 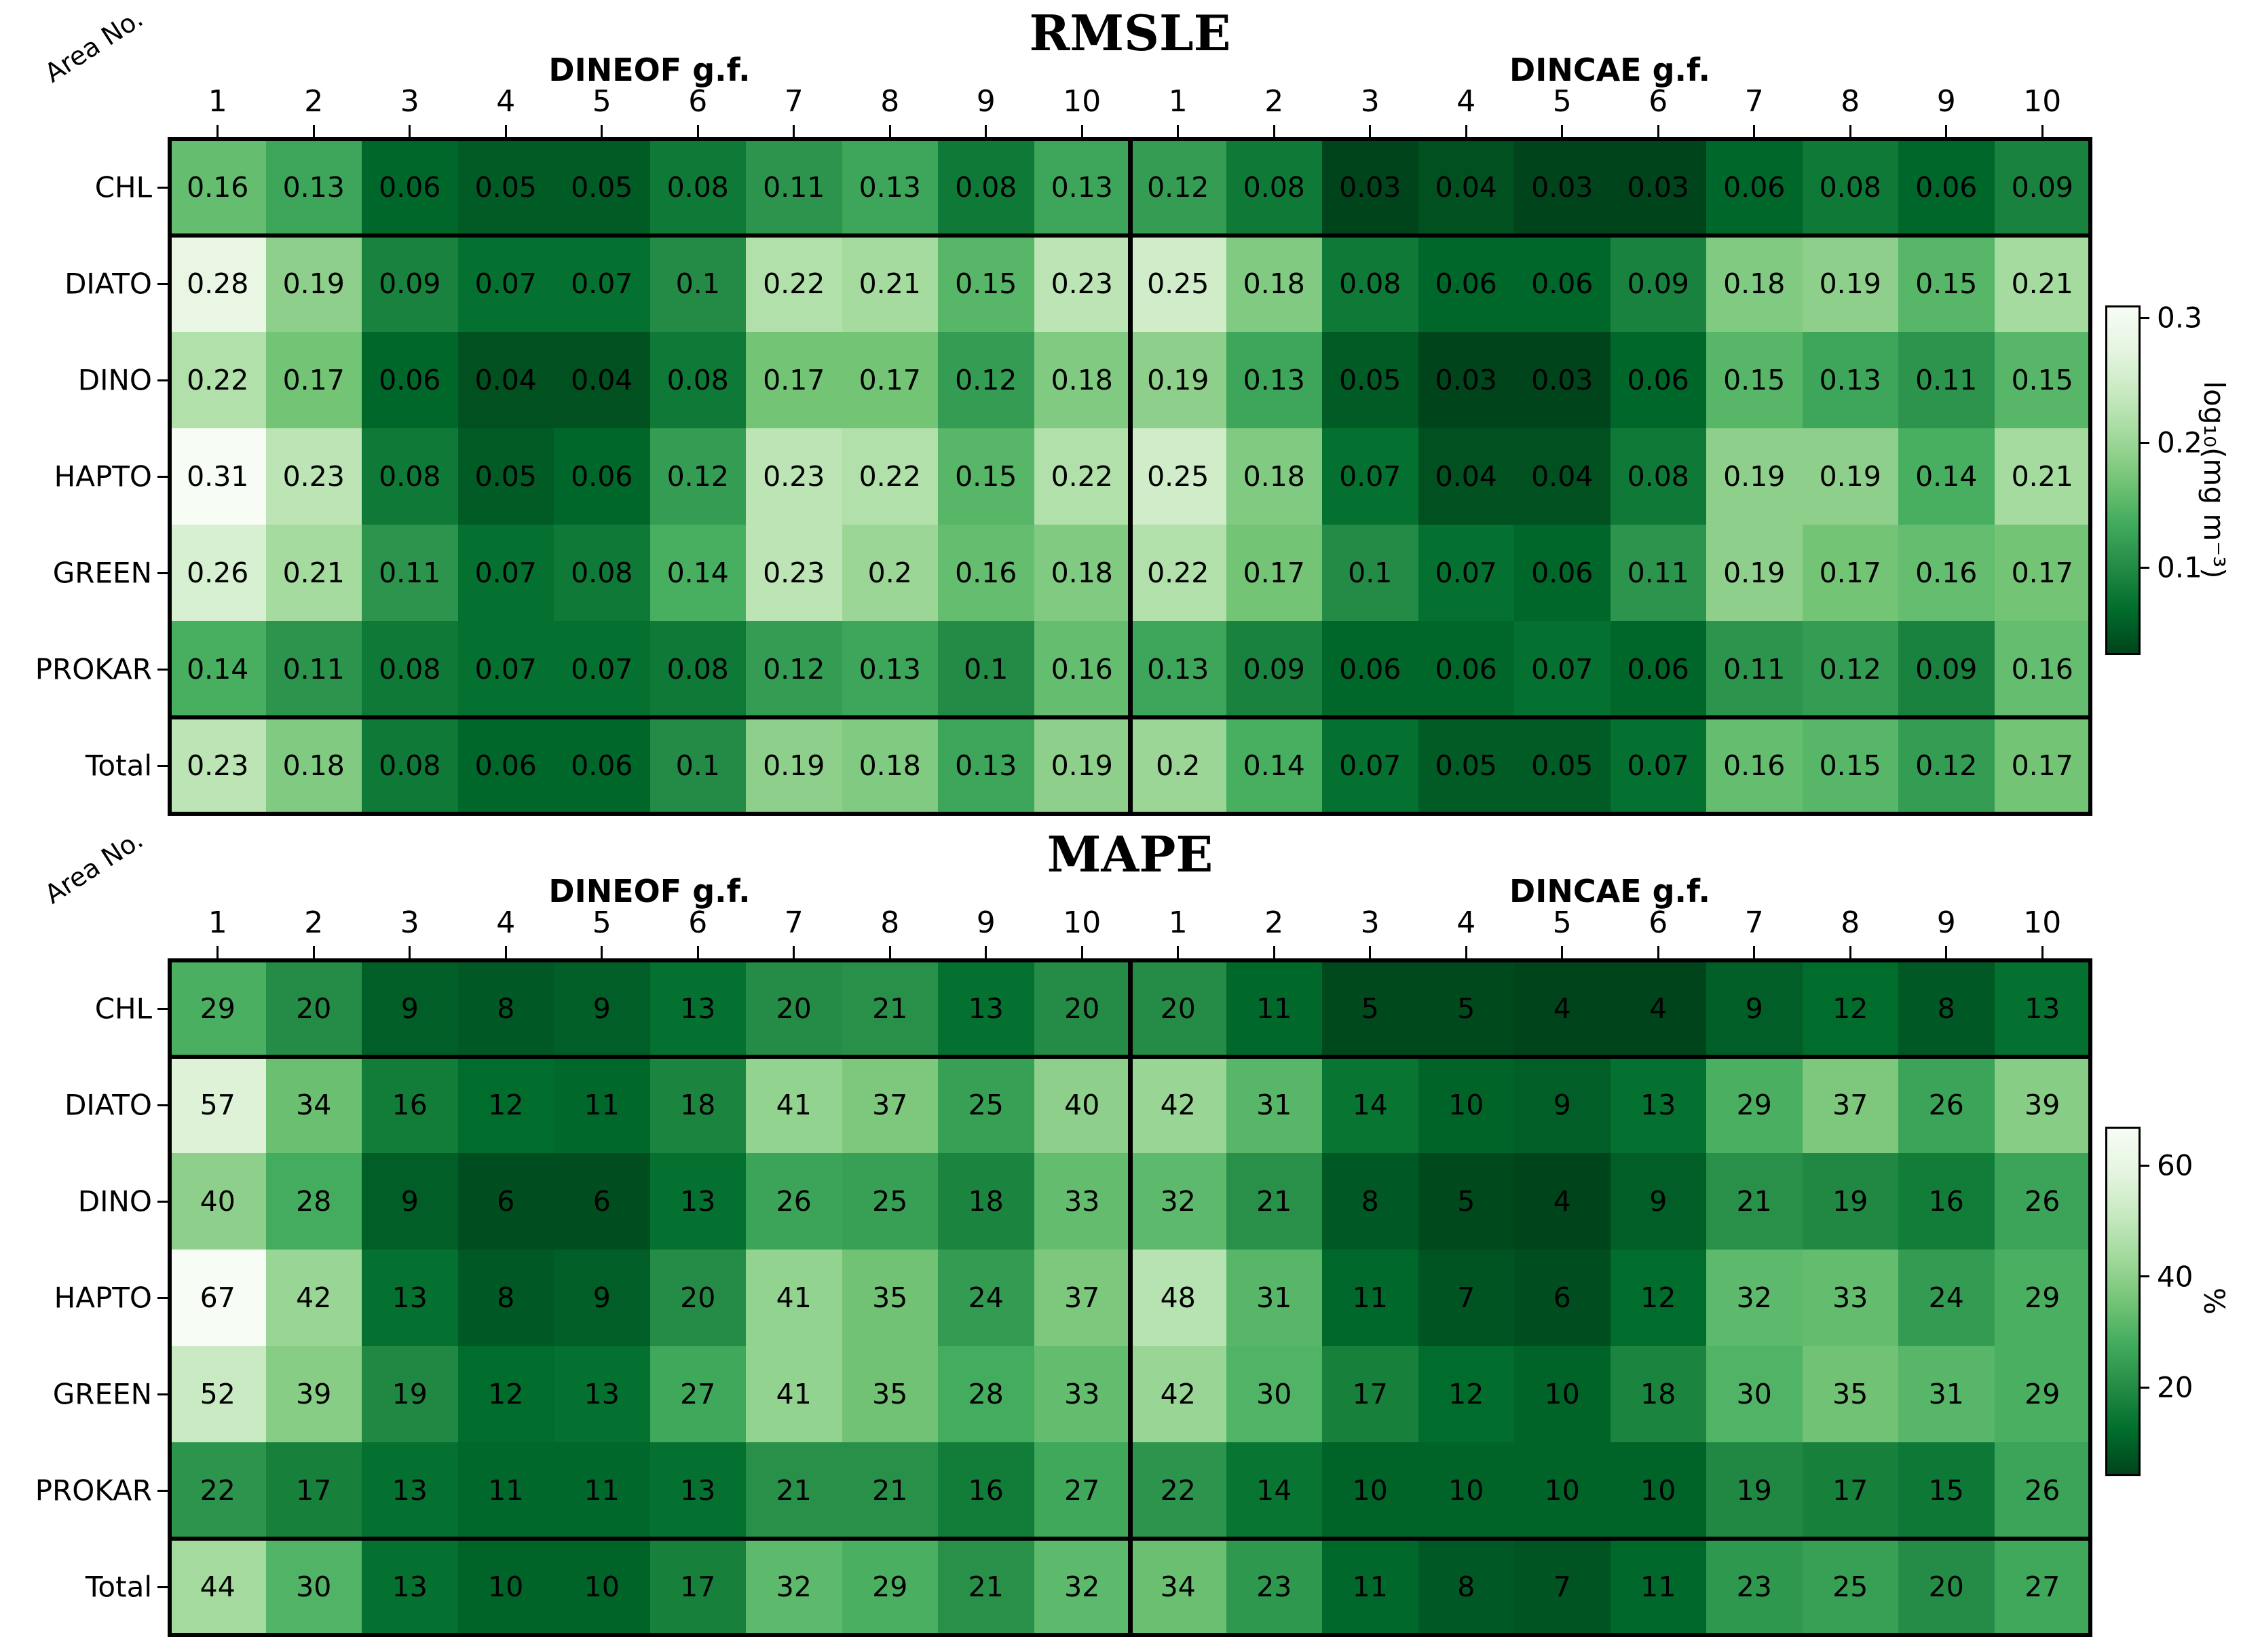 What do you see at coordinates (602, 380) in the screenshot?
I see `heatmap-cell: 0.04` at bounding box center [602, 380].